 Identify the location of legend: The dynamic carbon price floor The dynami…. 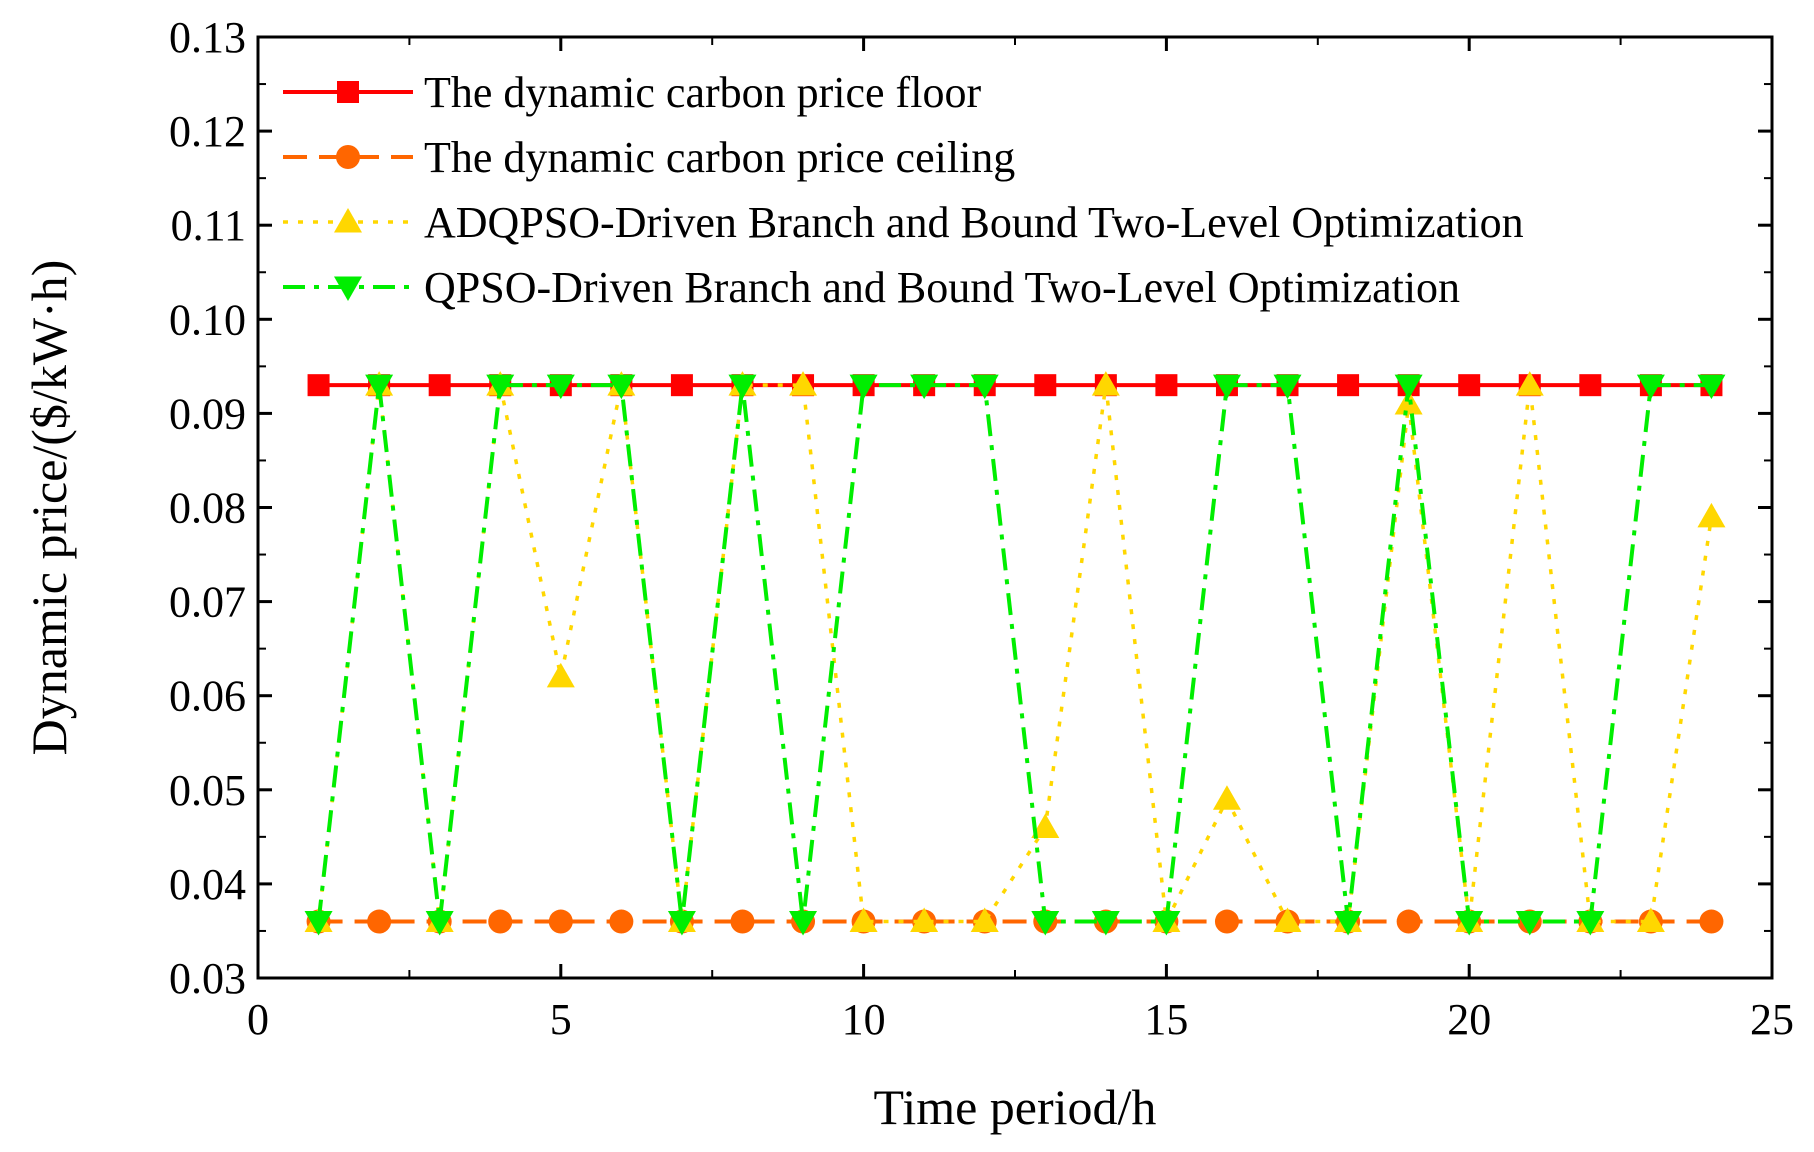
(903, 190).